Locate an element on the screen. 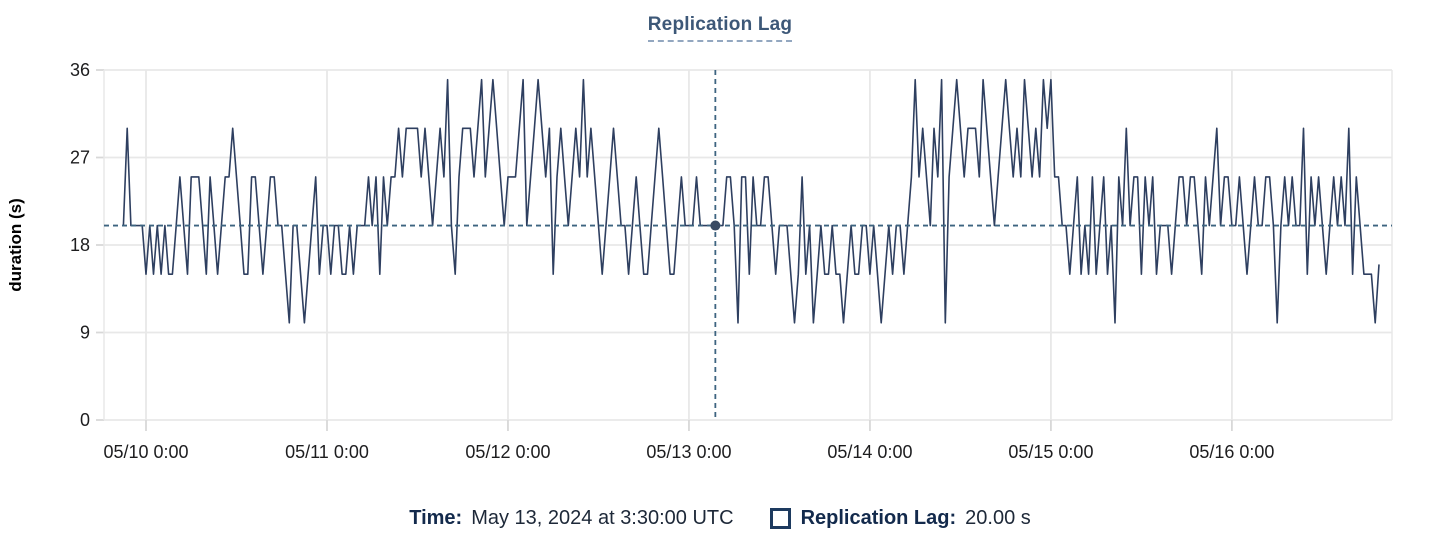 The width and height of the screenshot is (1440, 556). y-tick-label: 9 is located at coordinates (85, 333).